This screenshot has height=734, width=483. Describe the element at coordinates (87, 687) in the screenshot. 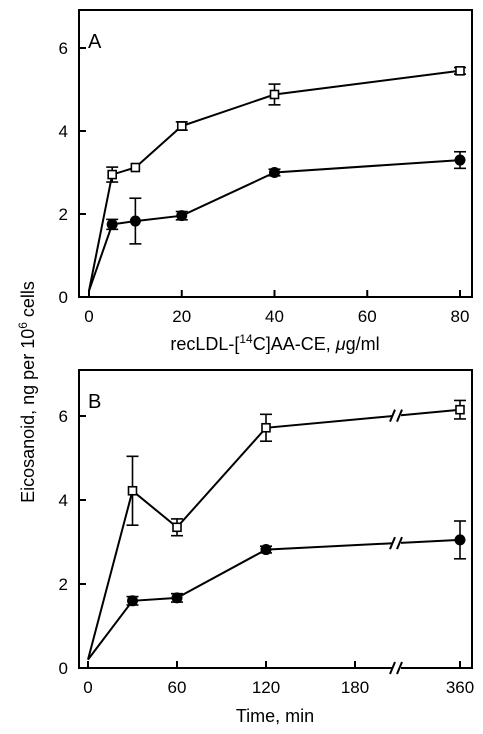

I see `panel-b-x-tick-label: 0` at that location.